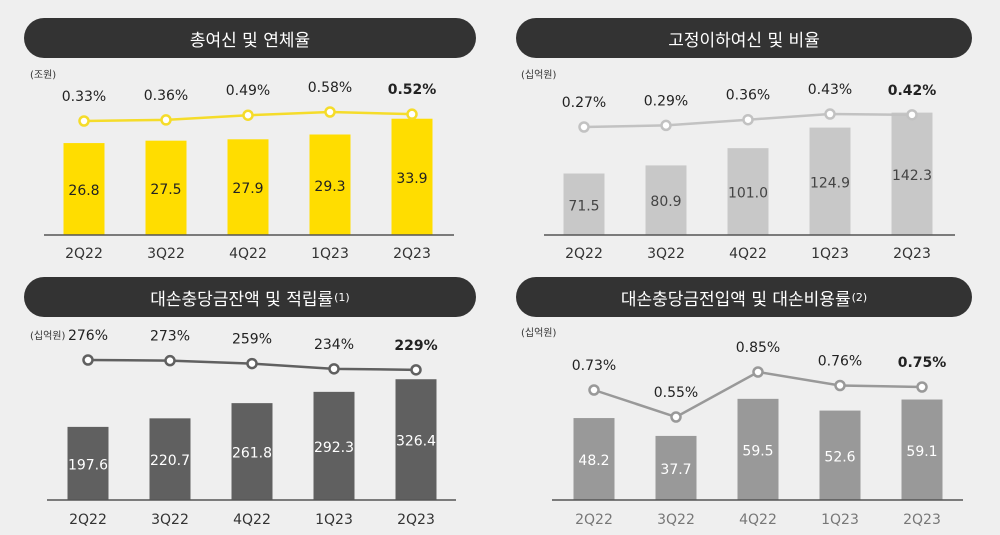 The image size is (1000, 535). What do you see at coordinates (594, 366) in the screenshot?
I see `chart4-rate-label: 0.73%` at bounding box center [594, 366].